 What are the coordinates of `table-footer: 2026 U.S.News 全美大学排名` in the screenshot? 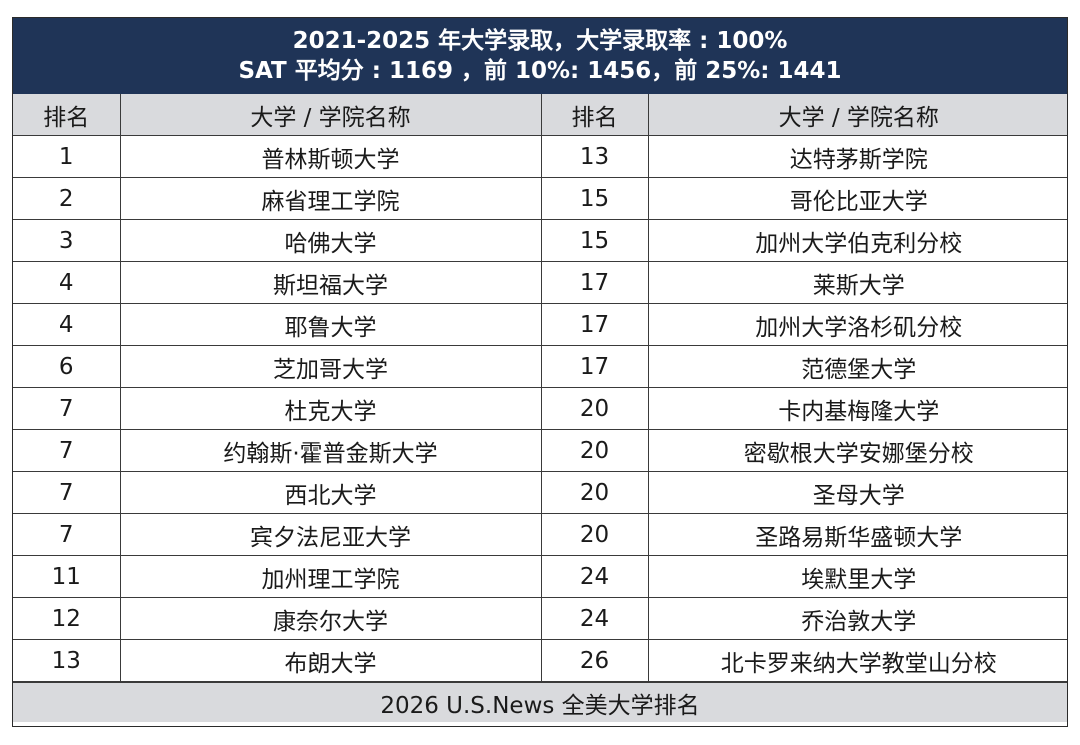 It's located at (540, 702).